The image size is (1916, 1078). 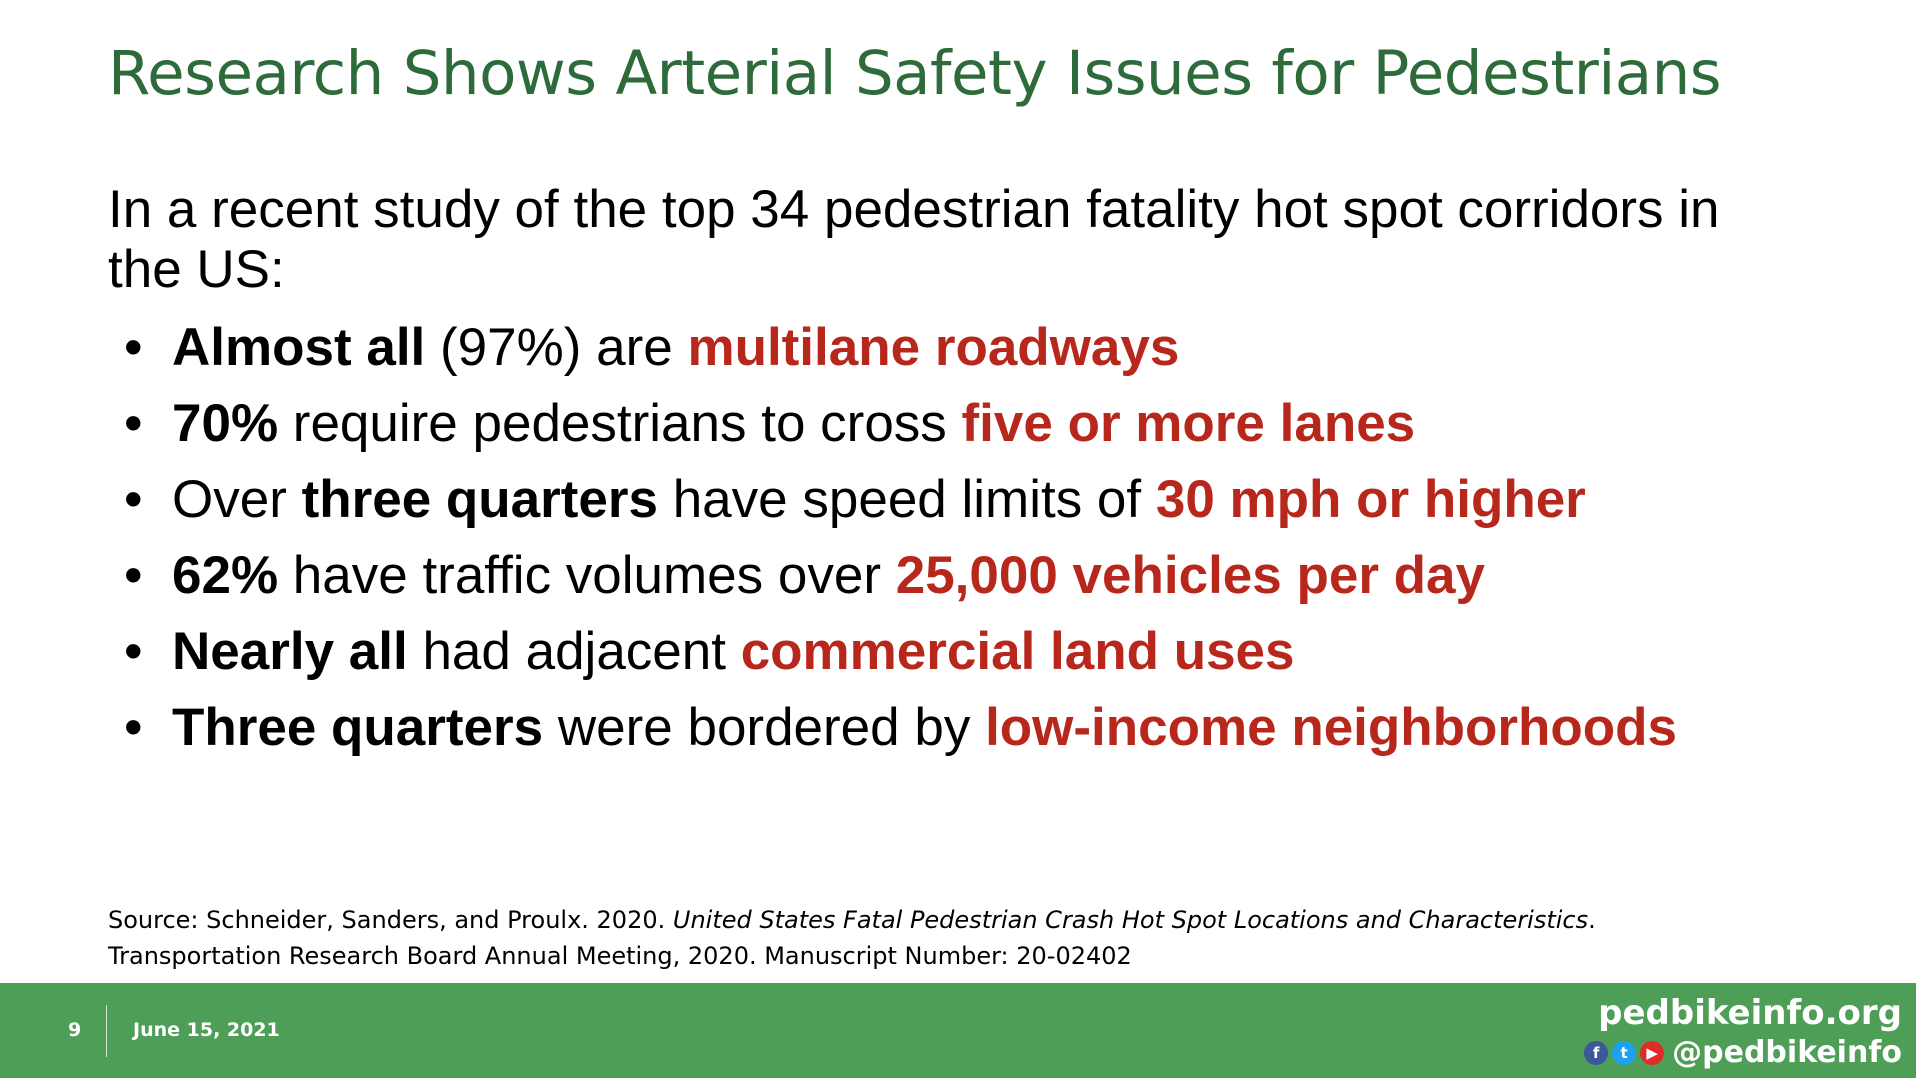 I want to click on bullet-highlight: low-income neighborhoods, so click(x=1331, y=727).